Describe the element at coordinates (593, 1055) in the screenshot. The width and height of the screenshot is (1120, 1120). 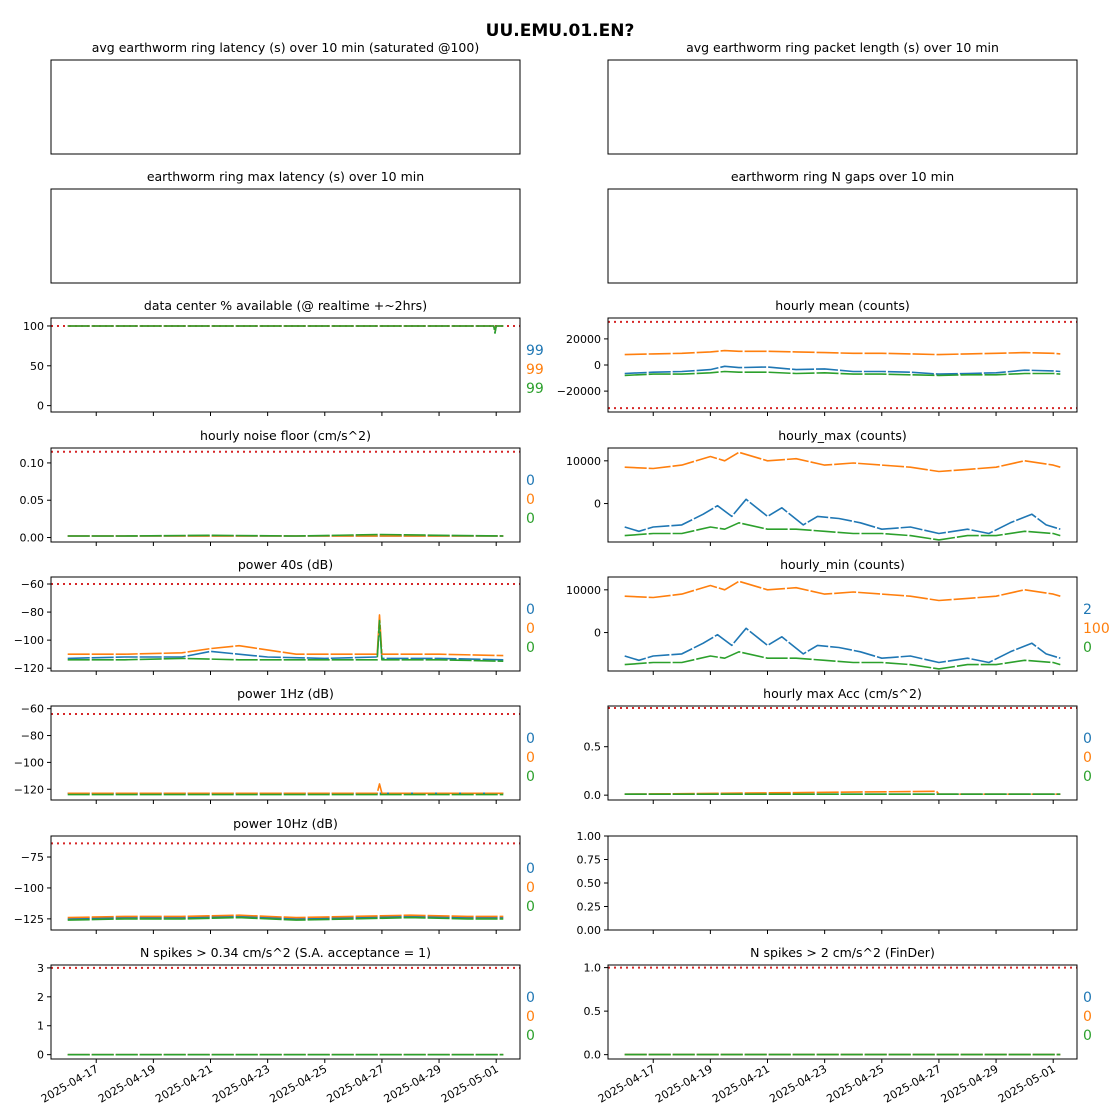
I see `y-tick-label: 0.0` at that location.